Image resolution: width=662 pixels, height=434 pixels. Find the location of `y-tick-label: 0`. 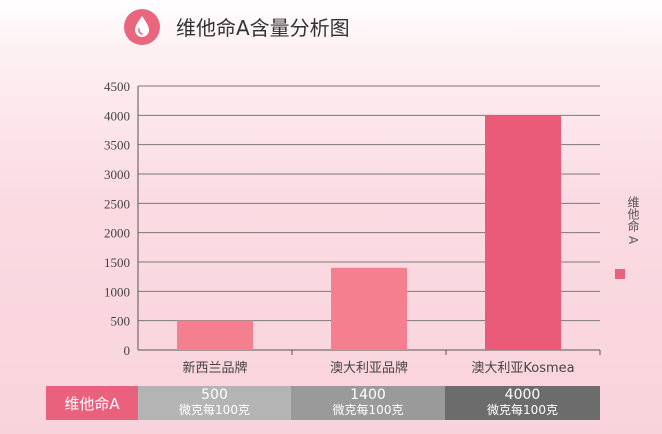

y-tick-label: 0 is located at coordinates (127, 350).